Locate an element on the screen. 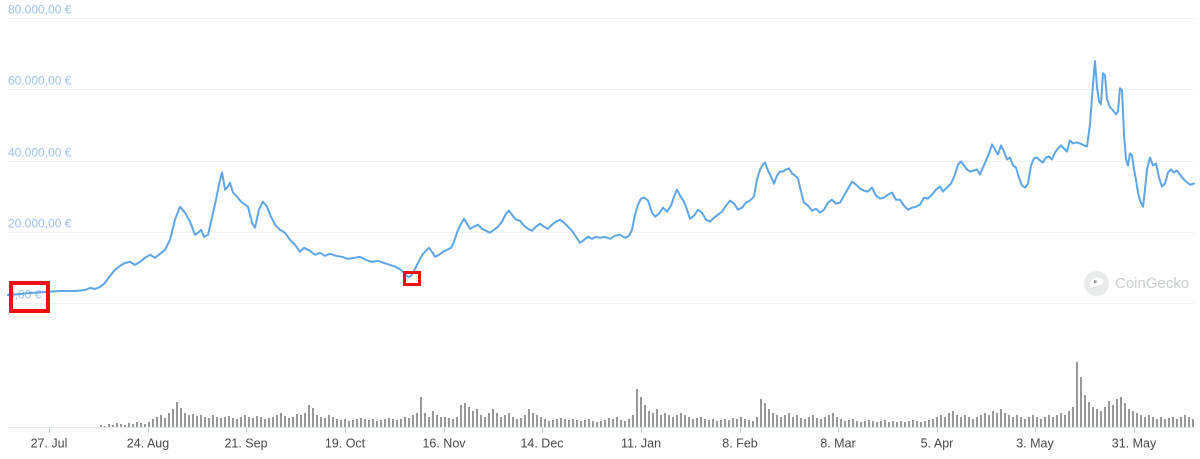 This screenshot has width=1200, height=459. watermark-label: CoinGecko is located at coordinates (1152, 283).